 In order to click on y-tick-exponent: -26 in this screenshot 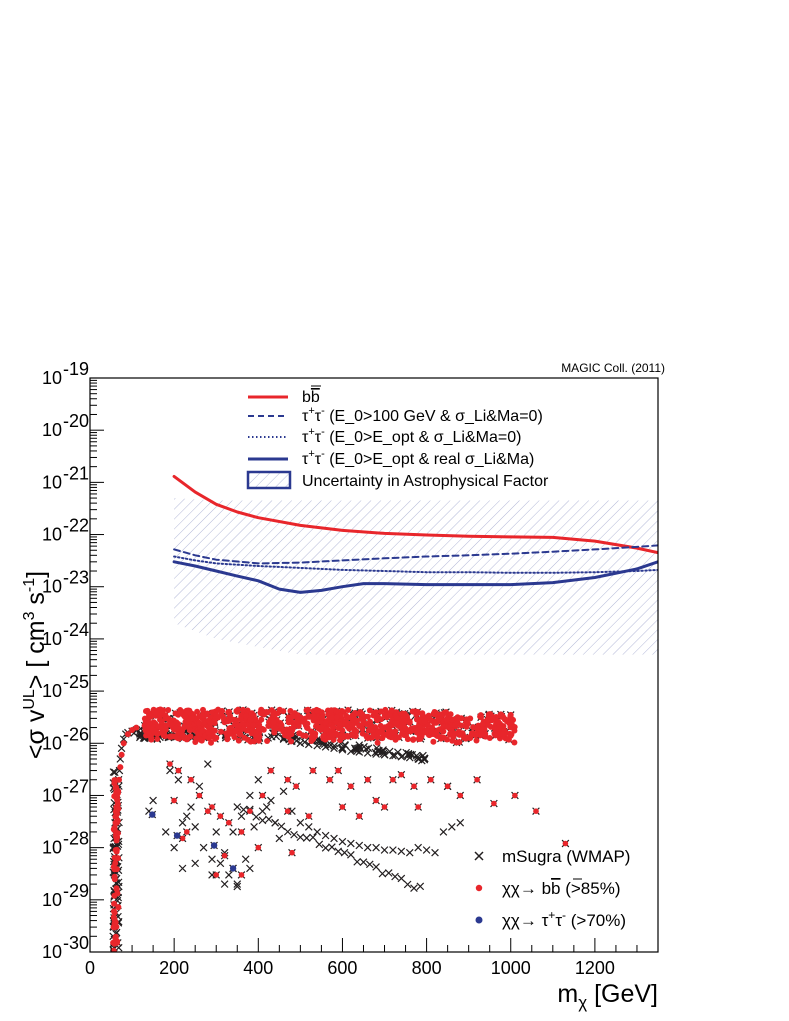, I will do `click(76, 734)`.